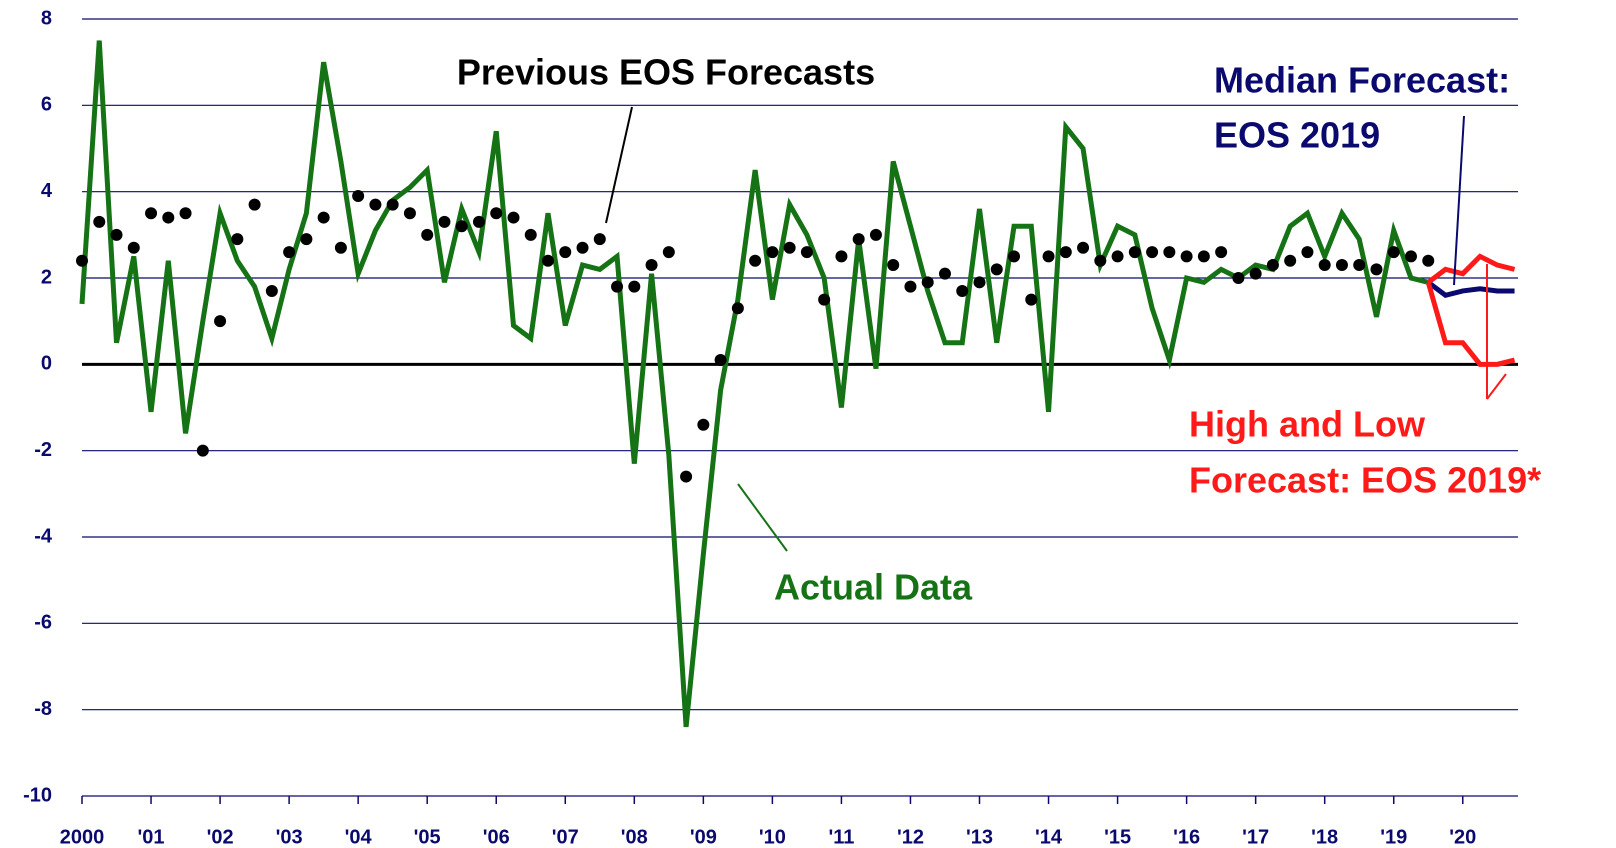 This screenshot has width=1616, height=848. Describe the element at coordinates (910, 837) in the screenshot. I see `x-tick-label: '12` at that location.